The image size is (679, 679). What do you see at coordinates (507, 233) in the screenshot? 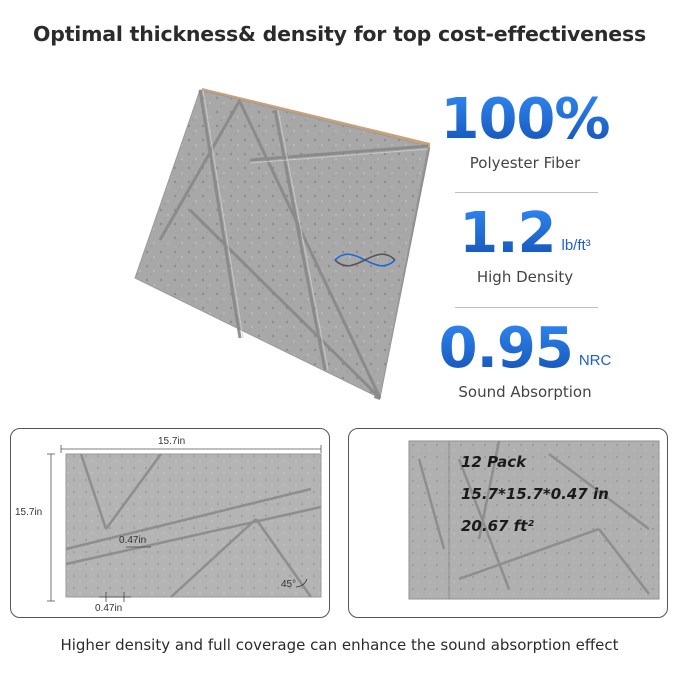
I see `stat-density-value: 1.2` at bounding box center [507, 233].